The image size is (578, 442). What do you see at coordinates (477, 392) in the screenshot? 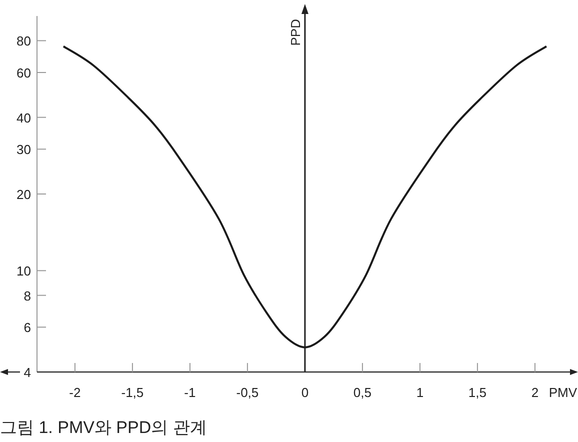
I see `x-tick-label: 1,5` at bounding box center [477, 392].